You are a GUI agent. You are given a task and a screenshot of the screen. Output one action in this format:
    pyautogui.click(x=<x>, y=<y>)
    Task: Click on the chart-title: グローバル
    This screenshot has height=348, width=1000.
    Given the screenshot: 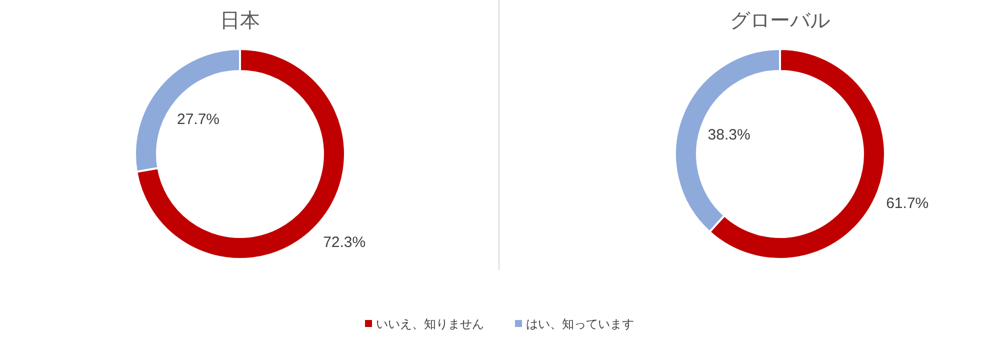 What is the action you would take?
    pyautogui.click(x=780, y=21)
    